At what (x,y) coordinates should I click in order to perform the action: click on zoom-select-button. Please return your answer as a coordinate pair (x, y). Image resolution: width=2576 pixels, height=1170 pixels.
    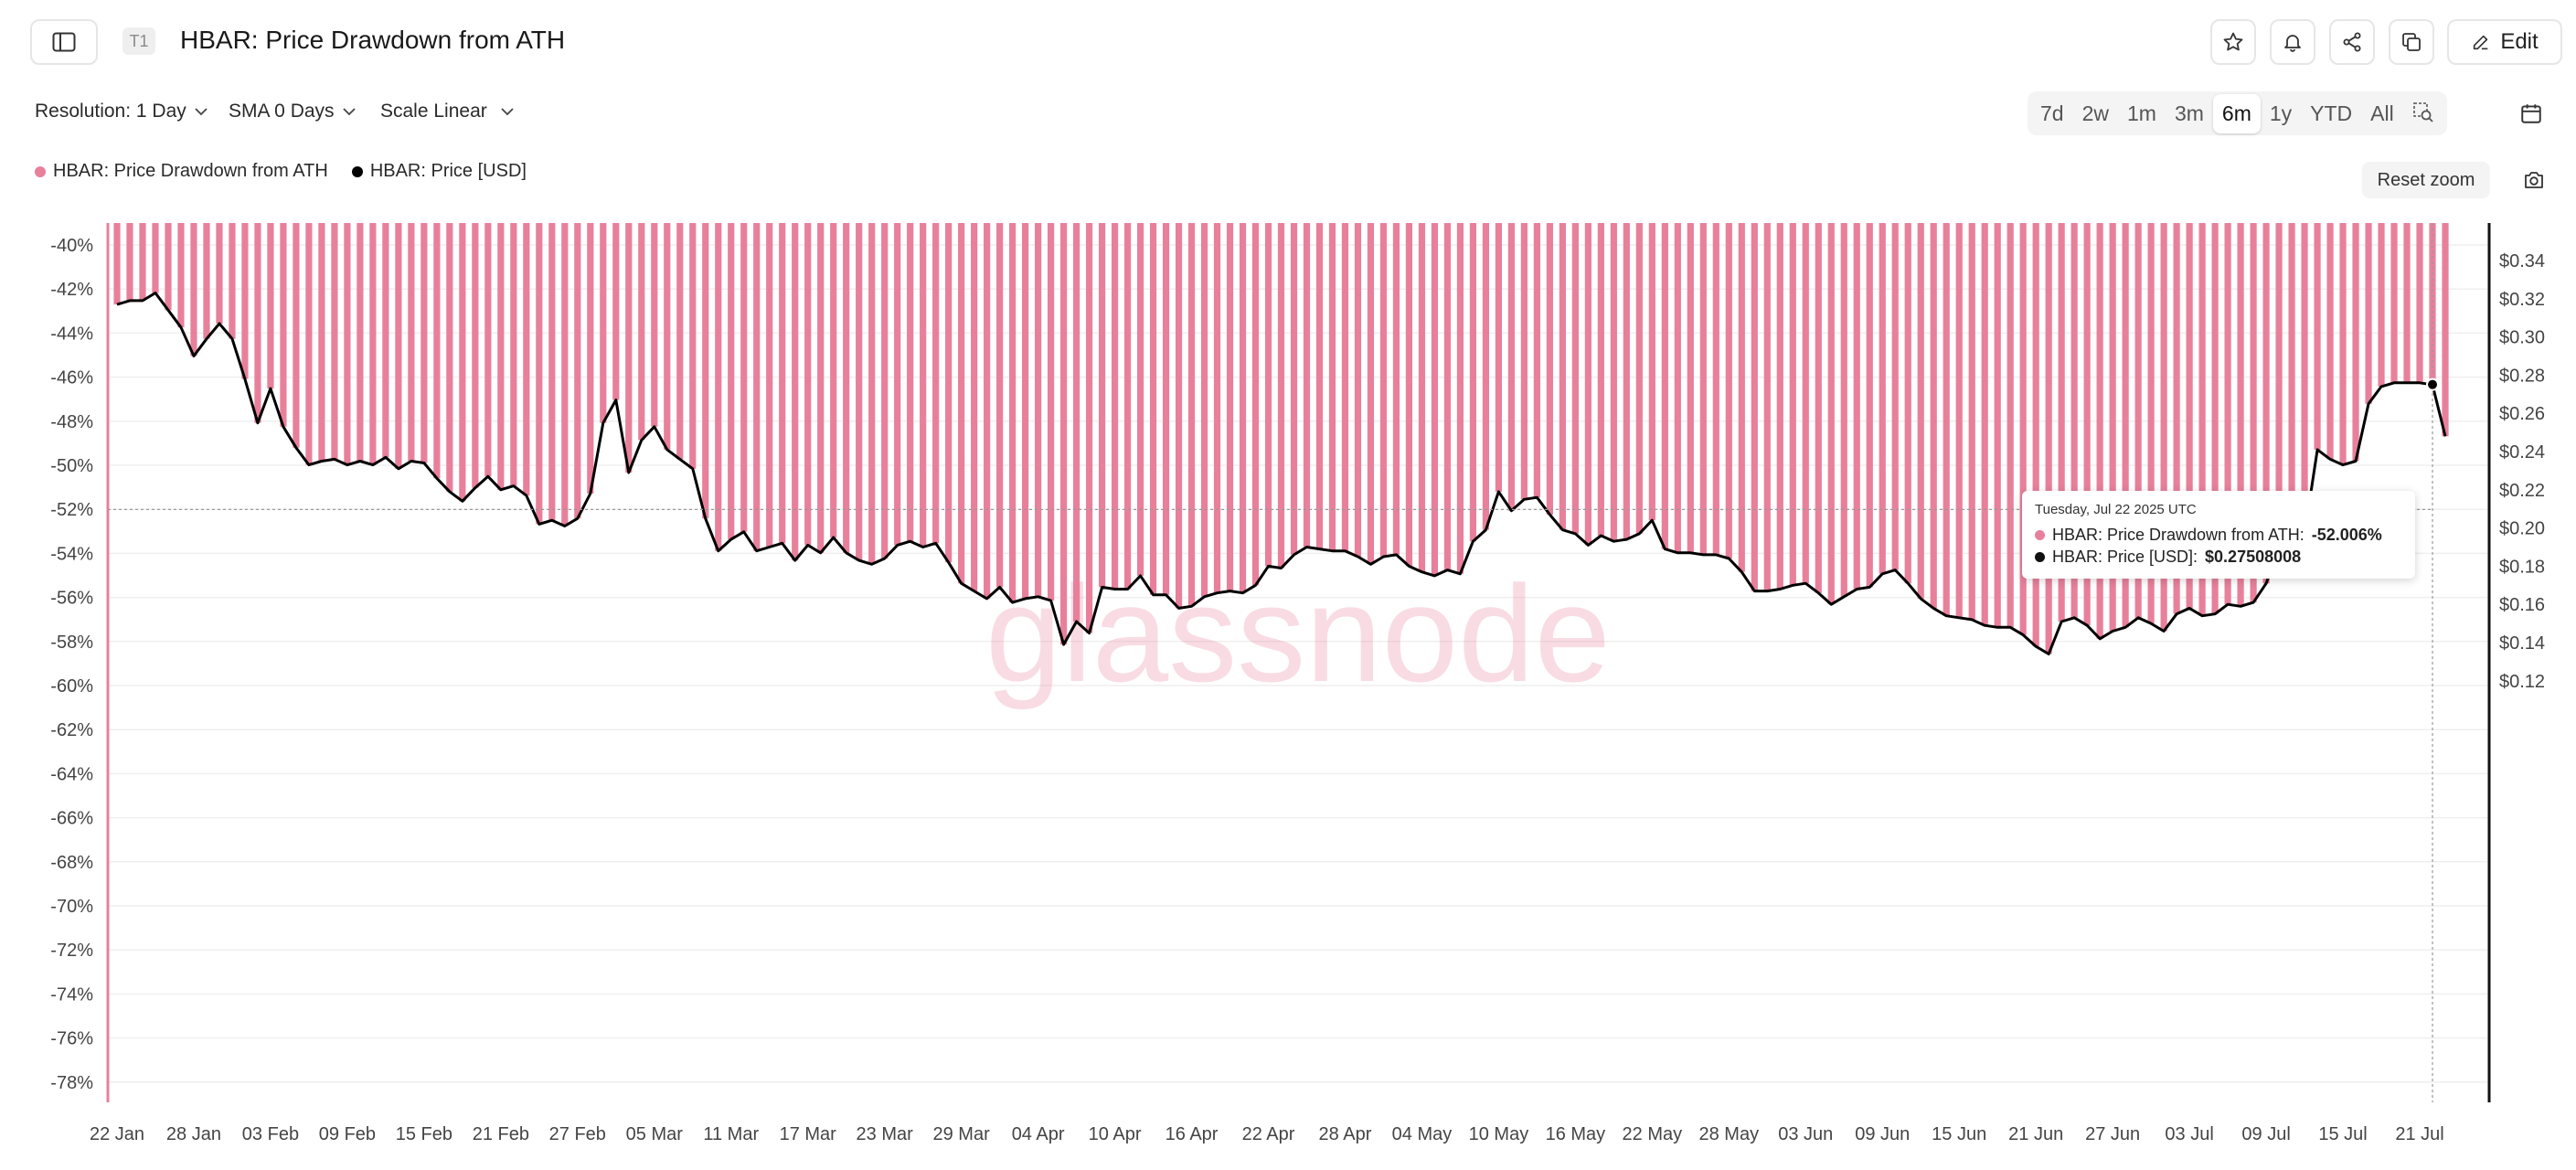
    Looking at the image, I should click on (2423, 114).